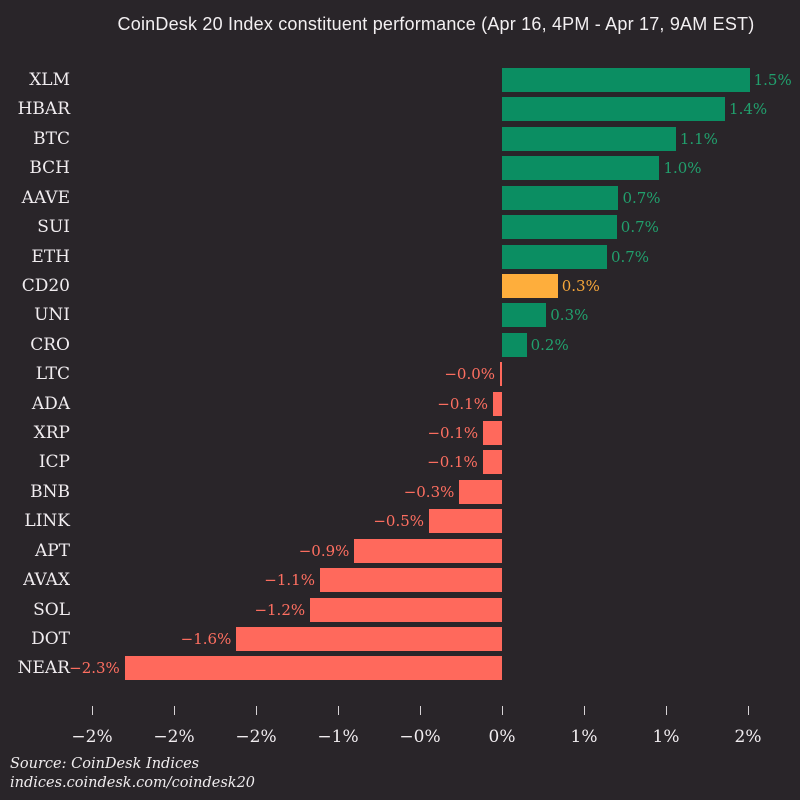  I want to click on bar-value-label-uni: 0.3%, so click(569, 315).